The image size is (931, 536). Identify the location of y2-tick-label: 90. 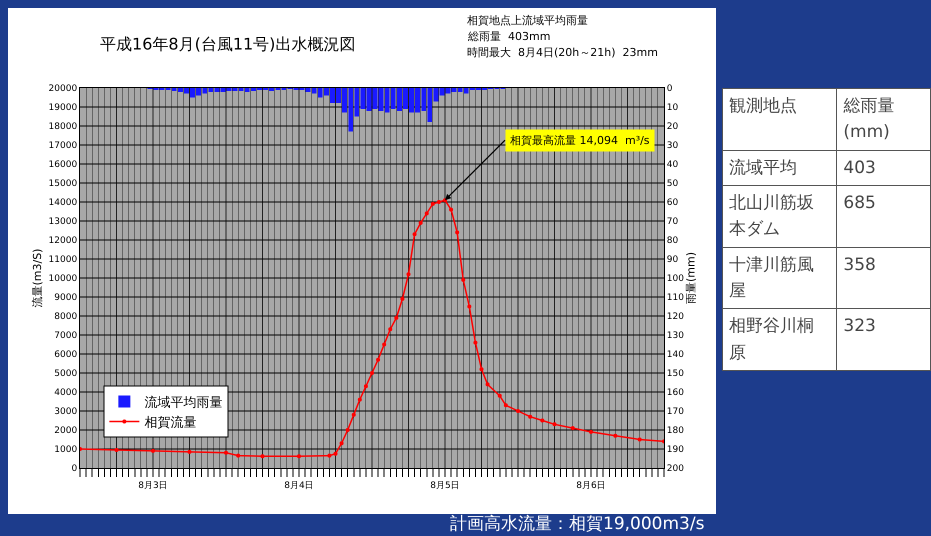
(672, 260).